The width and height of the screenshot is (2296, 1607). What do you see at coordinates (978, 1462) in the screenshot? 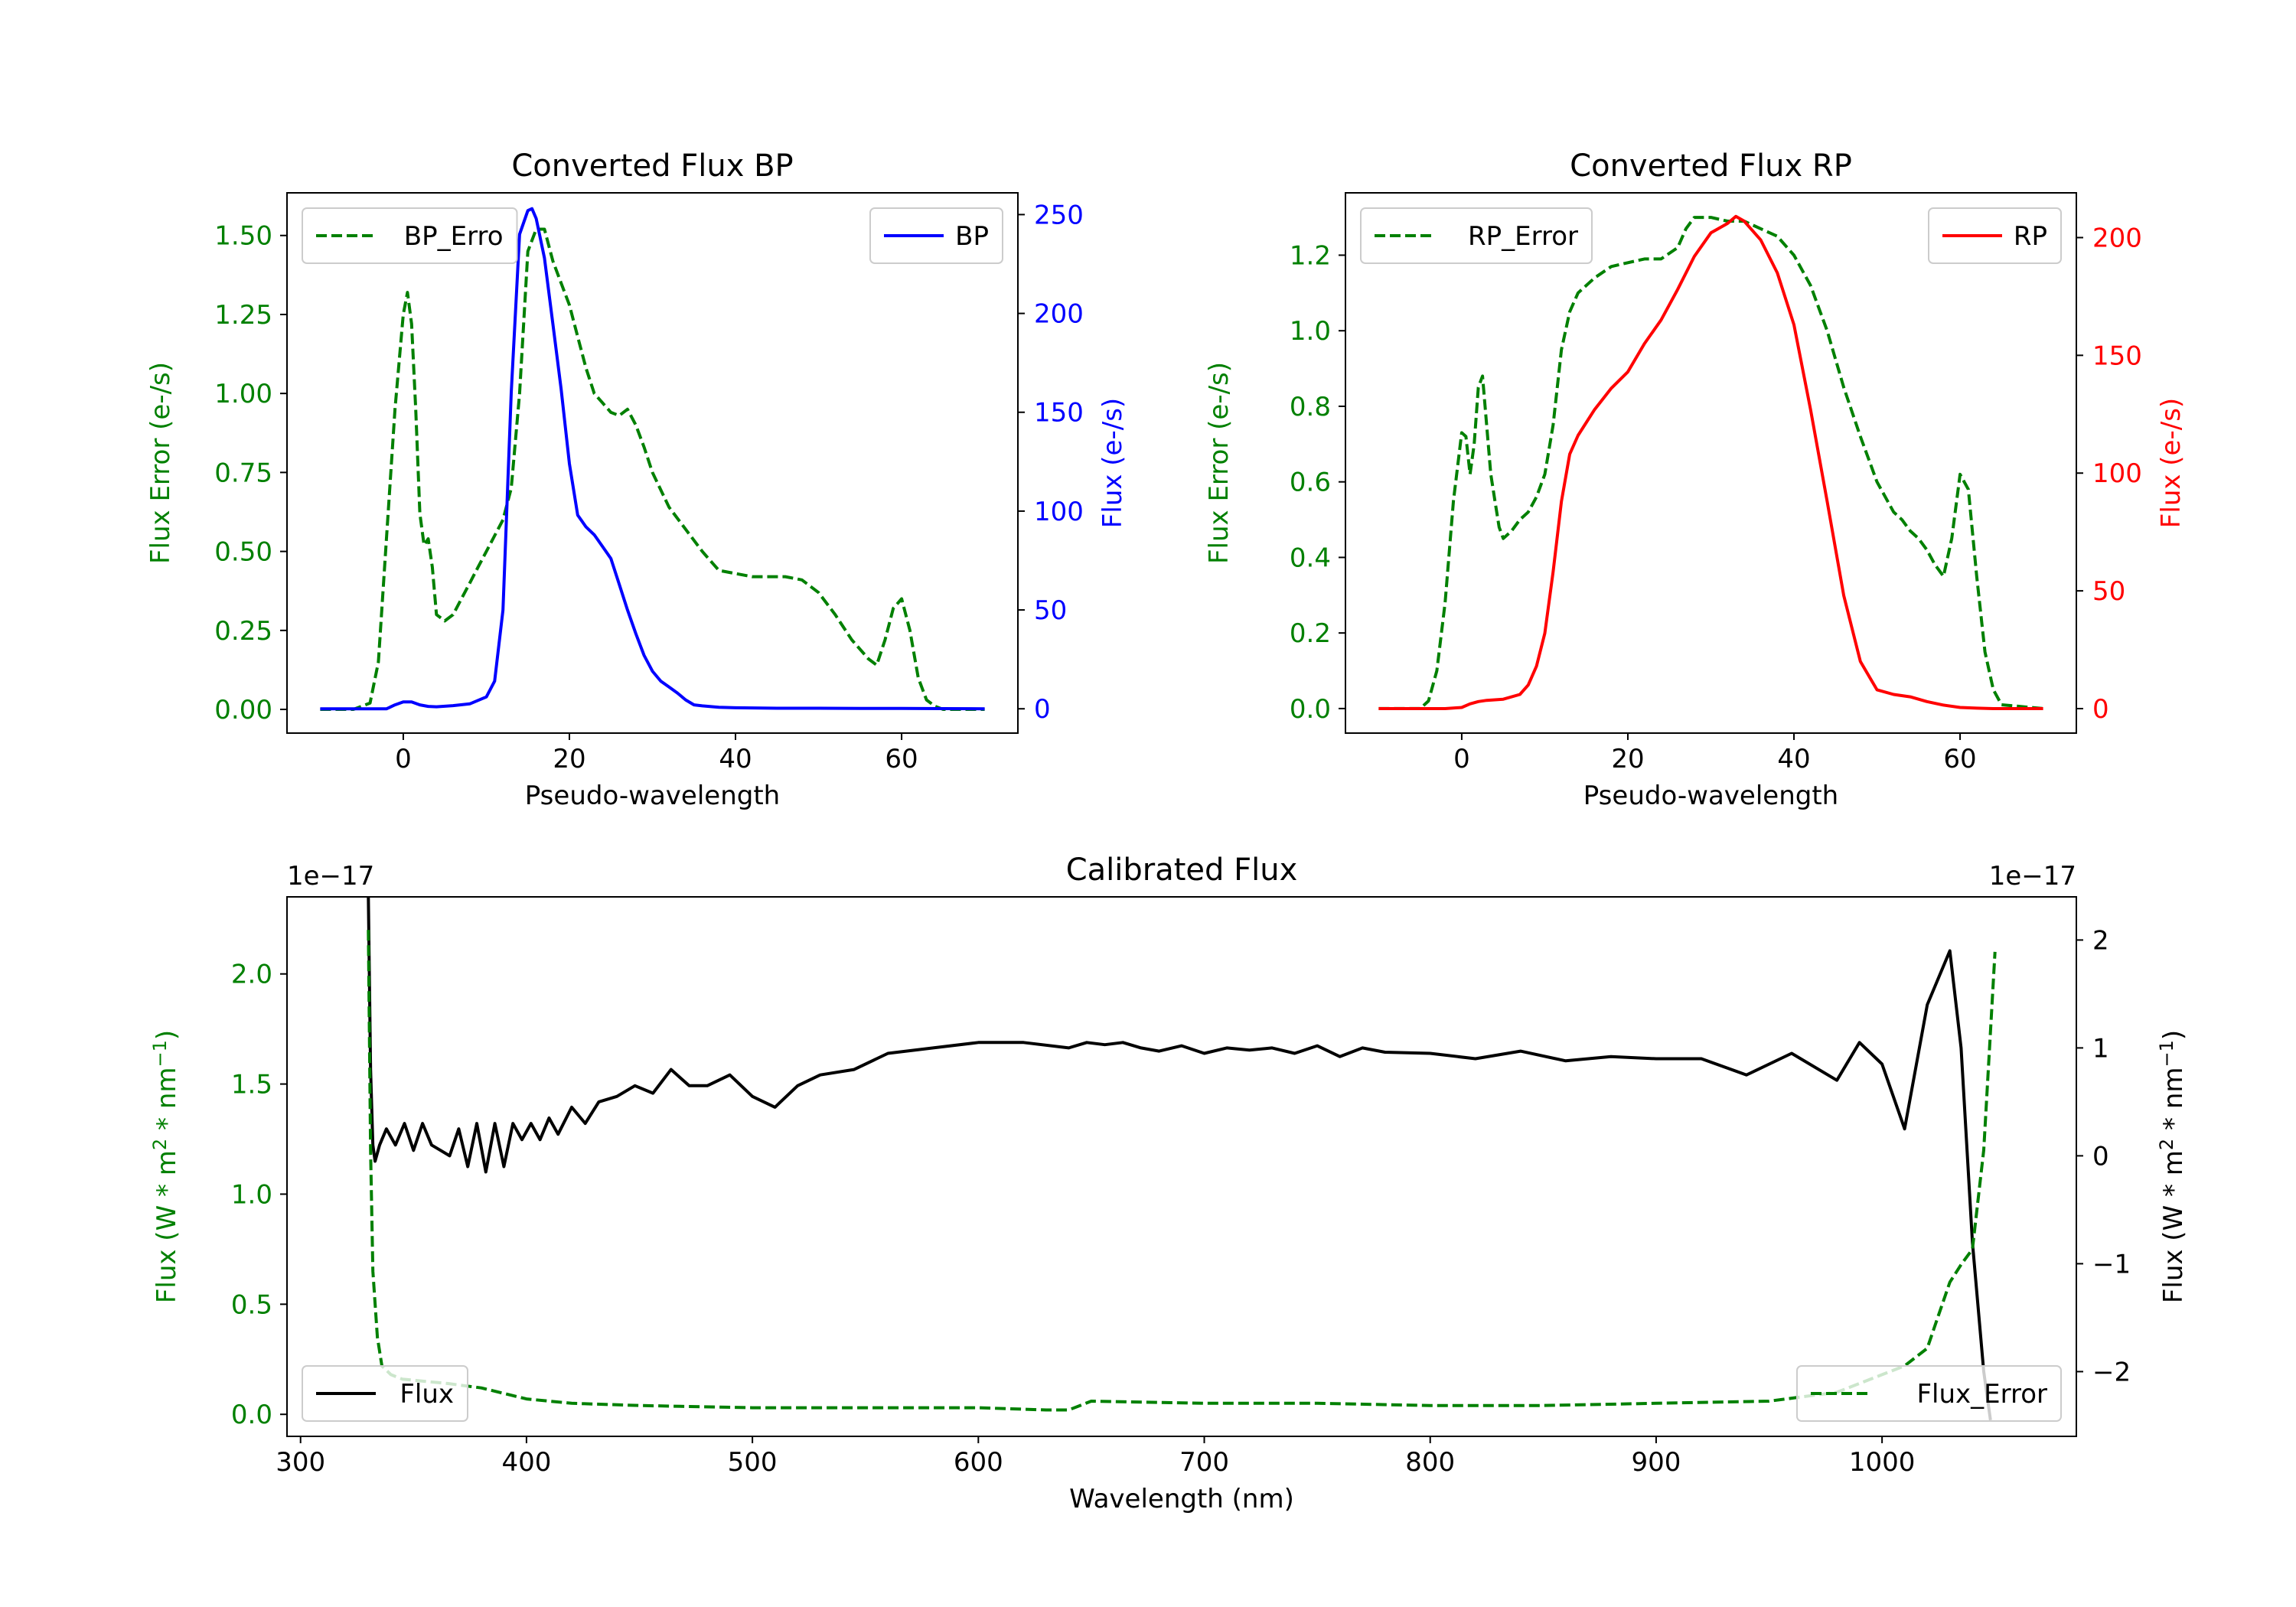
I see `x-tick-label: 600` at bounding box center [978, 1462].